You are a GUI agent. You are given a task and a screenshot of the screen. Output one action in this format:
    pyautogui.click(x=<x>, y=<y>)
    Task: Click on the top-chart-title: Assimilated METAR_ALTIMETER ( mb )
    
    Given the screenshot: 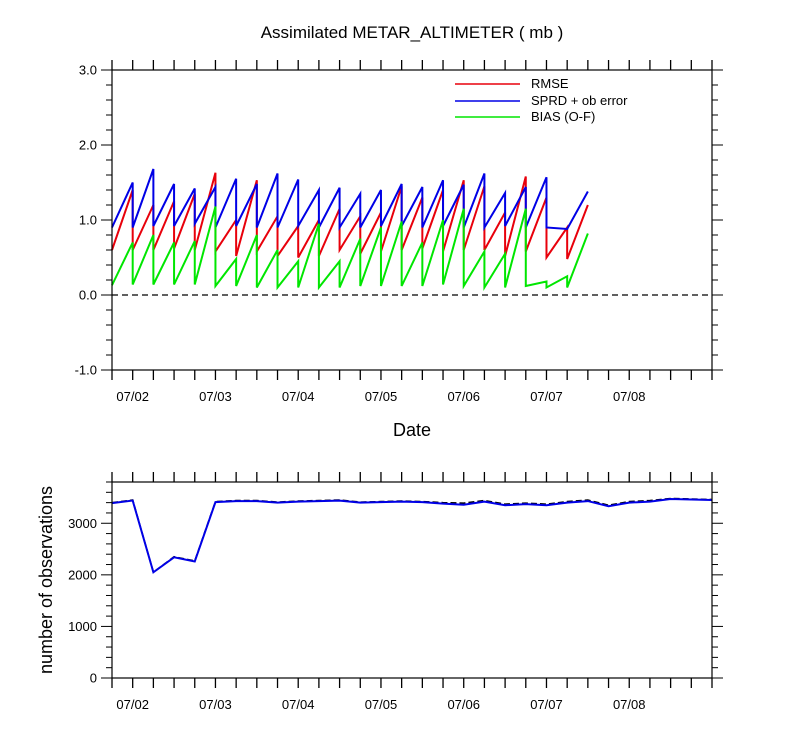 What is the action you would take?
    pyautogui.click(x=412, y=32)
    